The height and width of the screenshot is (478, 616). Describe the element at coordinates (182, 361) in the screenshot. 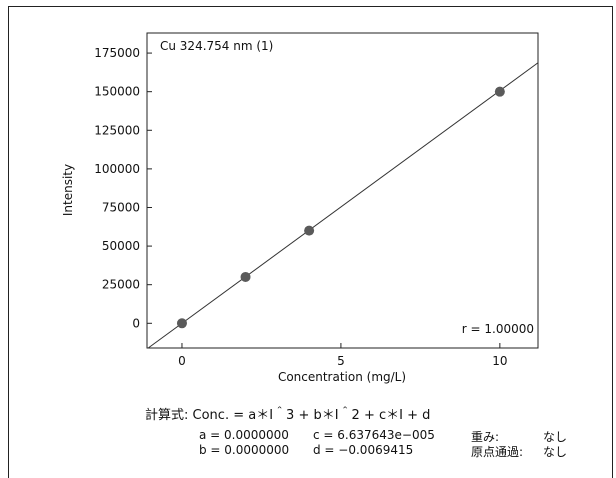

I see `x-tick-label: 0` at that location.